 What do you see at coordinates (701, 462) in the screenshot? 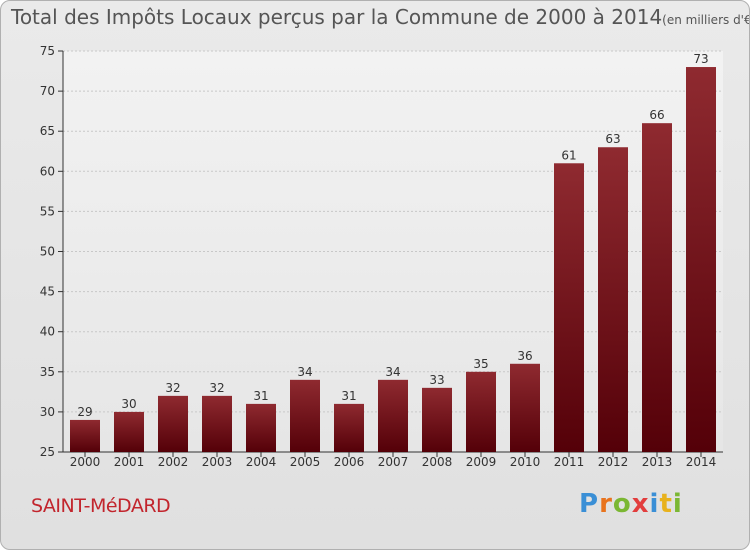
I see `x-tick-label: 2014` at bounding box center [701, 462].